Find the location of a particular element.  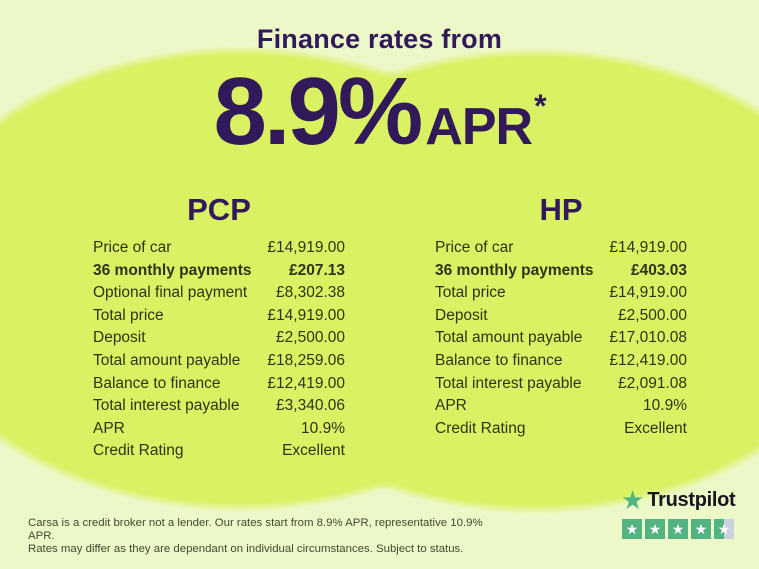

row-value: £3,340.06 is located at coordinates (310, 406).